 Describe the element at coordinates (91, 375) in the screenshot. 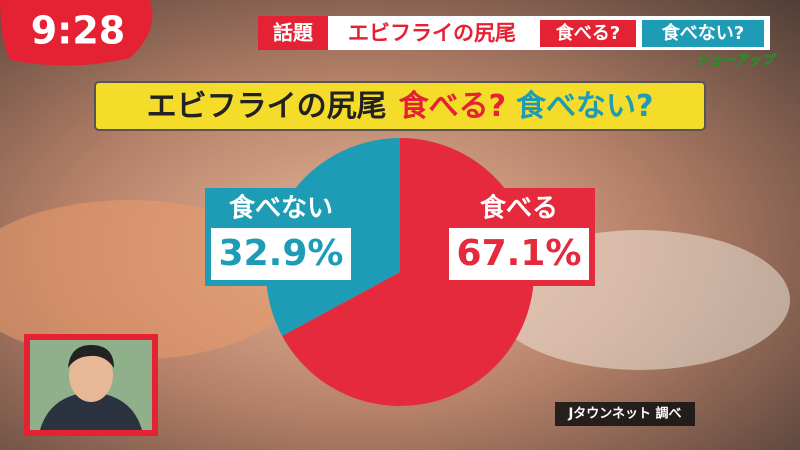

I see `inset-person-head` at that location.